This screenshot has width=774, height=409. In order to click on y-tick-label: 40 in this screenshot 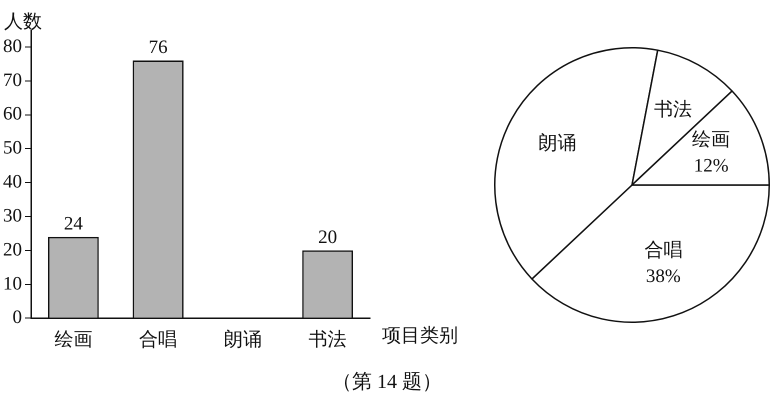, I will do `click(12, 182)`.